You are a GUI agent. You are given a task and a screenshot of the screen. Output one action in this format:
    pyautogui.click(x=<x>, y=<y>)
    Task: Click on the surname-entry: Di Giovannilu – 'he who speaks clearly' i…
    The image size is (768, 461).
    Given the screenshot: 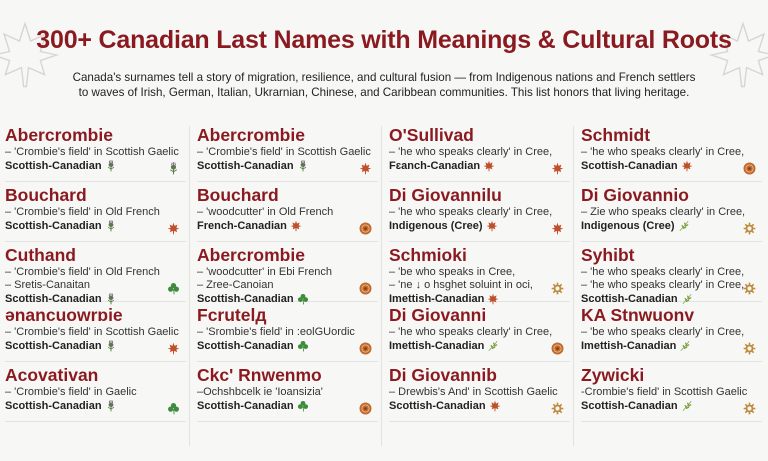 What is the action you would take?
    pyautogui.click(x=479, y=212)
    